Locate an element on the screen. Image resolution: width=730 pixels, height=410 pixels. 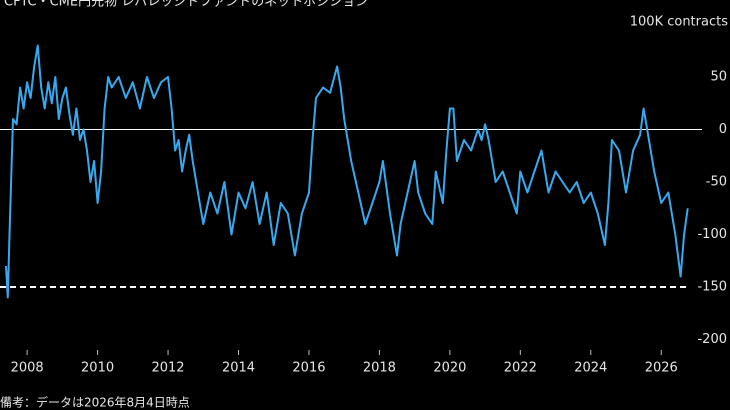
y-tick-label: -200 is located at coordinates (712, 339).